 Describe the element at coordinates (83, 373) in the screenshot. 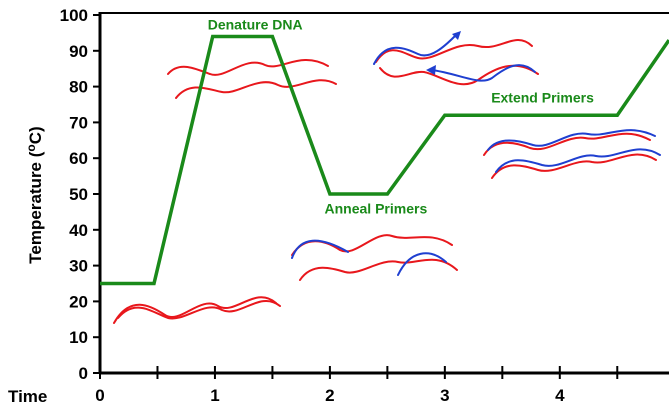

I see `y-tick-label: 0` at that location.